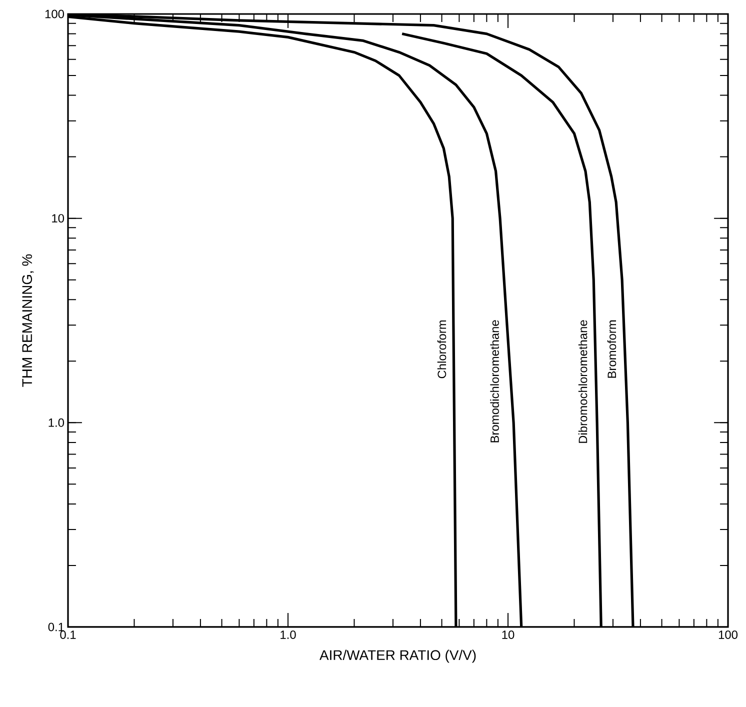 The width and height of the screenshot is (746, 707). Describe the element at coordinates (398, 656) in the screenshot. I see `x-axis-title: AIR/WATER RATIO (V/V)` at that location.